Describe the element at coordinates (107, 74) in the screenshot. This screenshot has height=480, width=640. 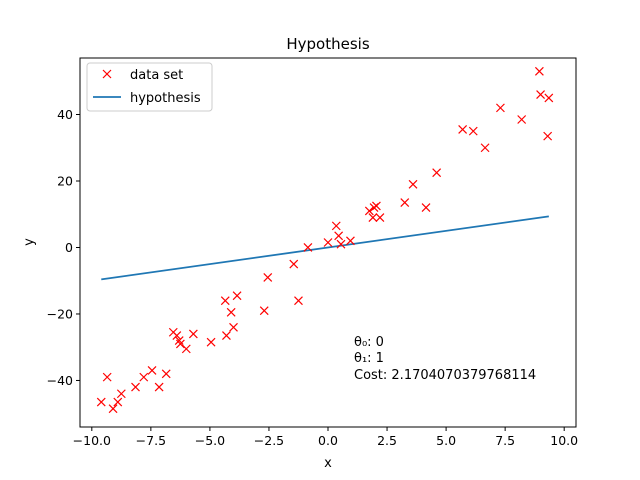
I see `legend-marker-data-set` at that location.